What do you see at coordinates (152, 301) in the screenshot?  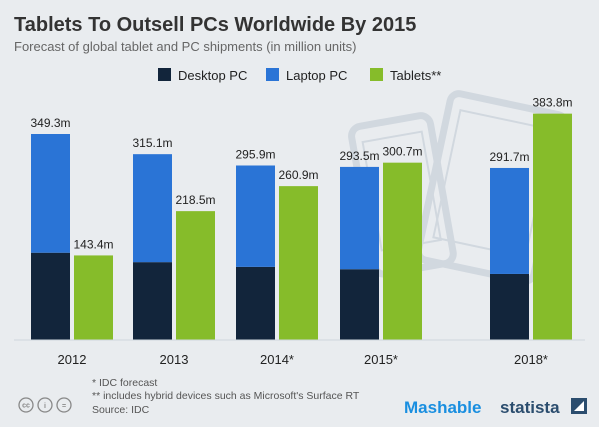 I see `bar-desktop-2013` at bounding box center [152, 301].